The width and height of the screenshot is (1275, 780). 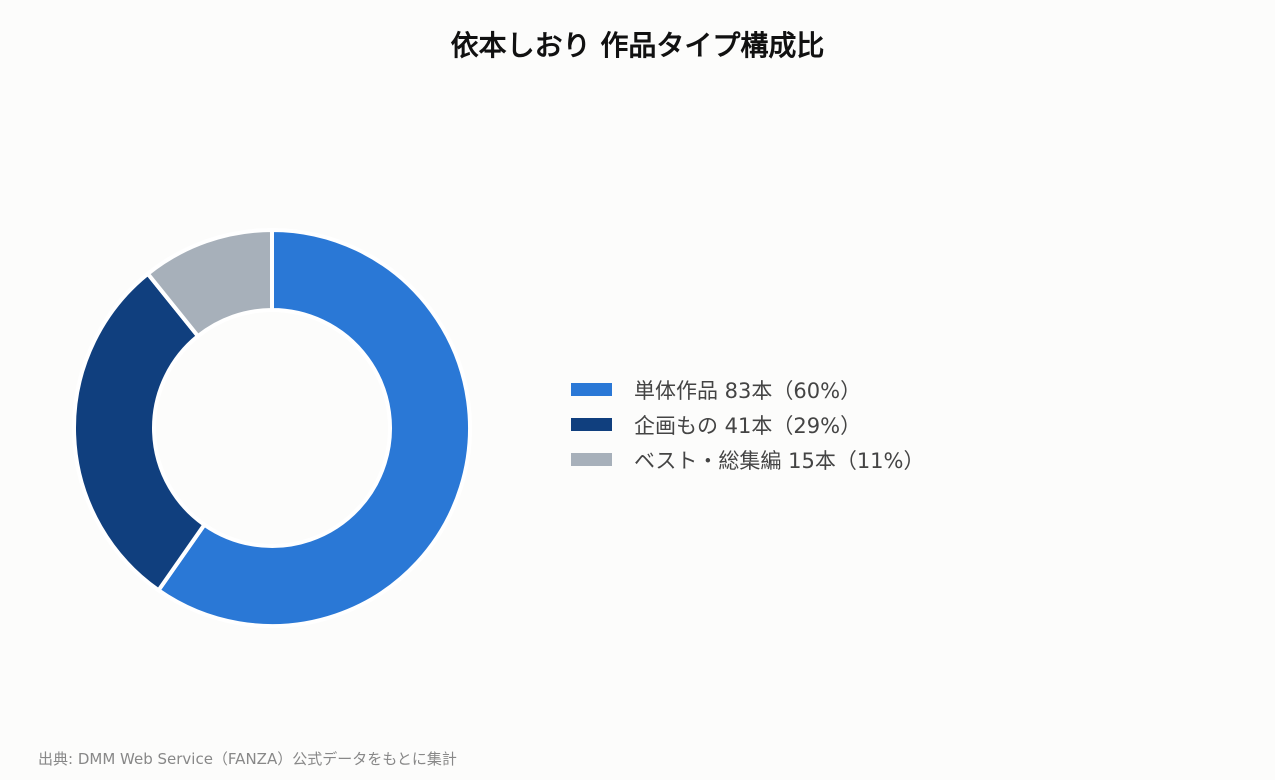 I want to click on legend-item: 単体作品 83本（60%）, so click(x=748, y=389).